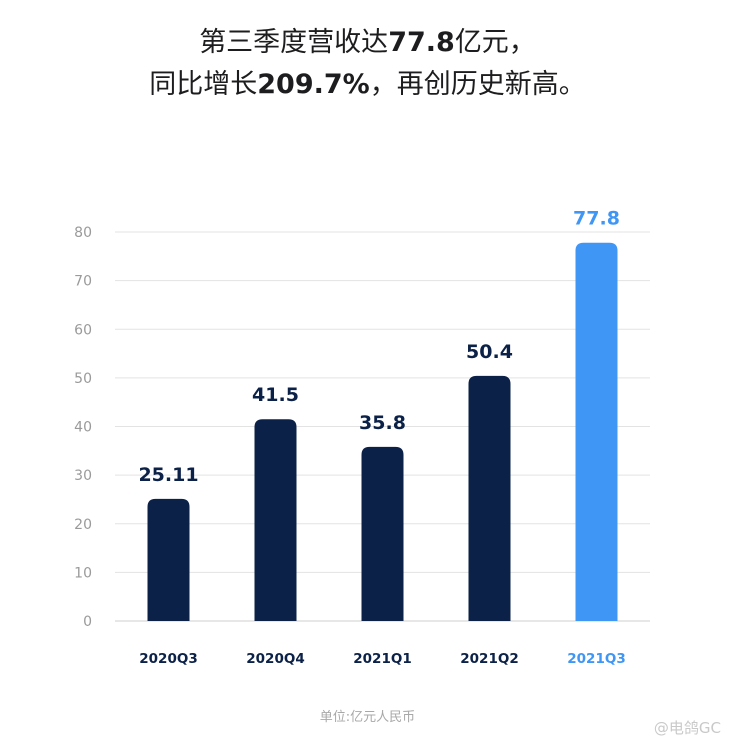 This screenshot has width=735, height=752. Describe the element at coordinates (275, 659) in the screenshot. I see `x-tick-label: 2020Q4` at that location.